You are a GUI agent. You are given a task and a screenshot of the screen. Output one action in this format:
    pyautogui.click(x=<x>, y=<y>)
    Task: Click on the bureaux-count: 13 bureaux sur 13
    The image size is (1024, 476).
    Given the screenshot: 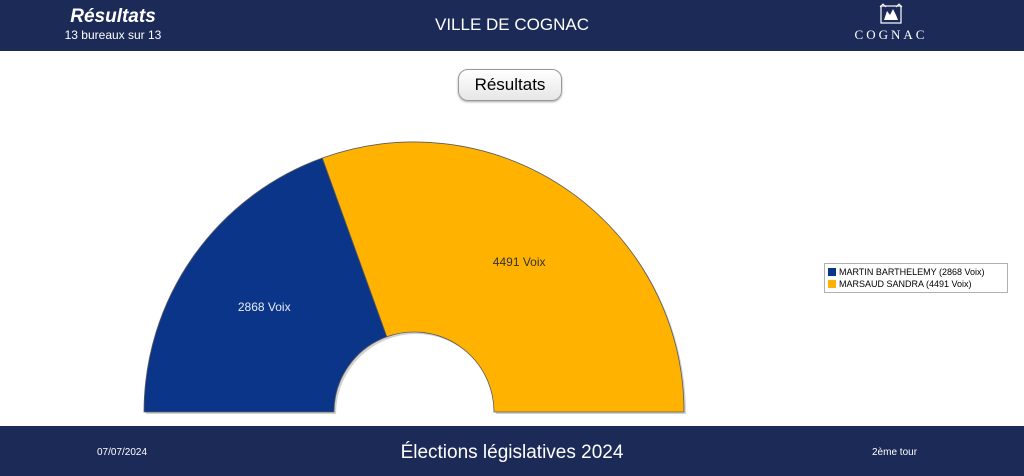 What is the action you would take?
    pyautogui.click(x=113, y=35)
    